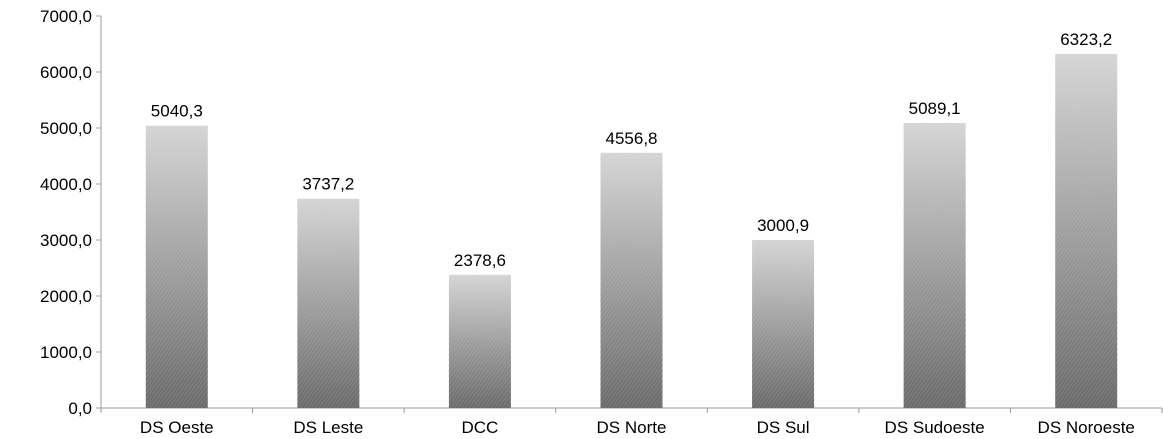 The width and height of the screenshot is (1163, 439). I want to click on x-tick-label: DS Sul, so click(783, 427).